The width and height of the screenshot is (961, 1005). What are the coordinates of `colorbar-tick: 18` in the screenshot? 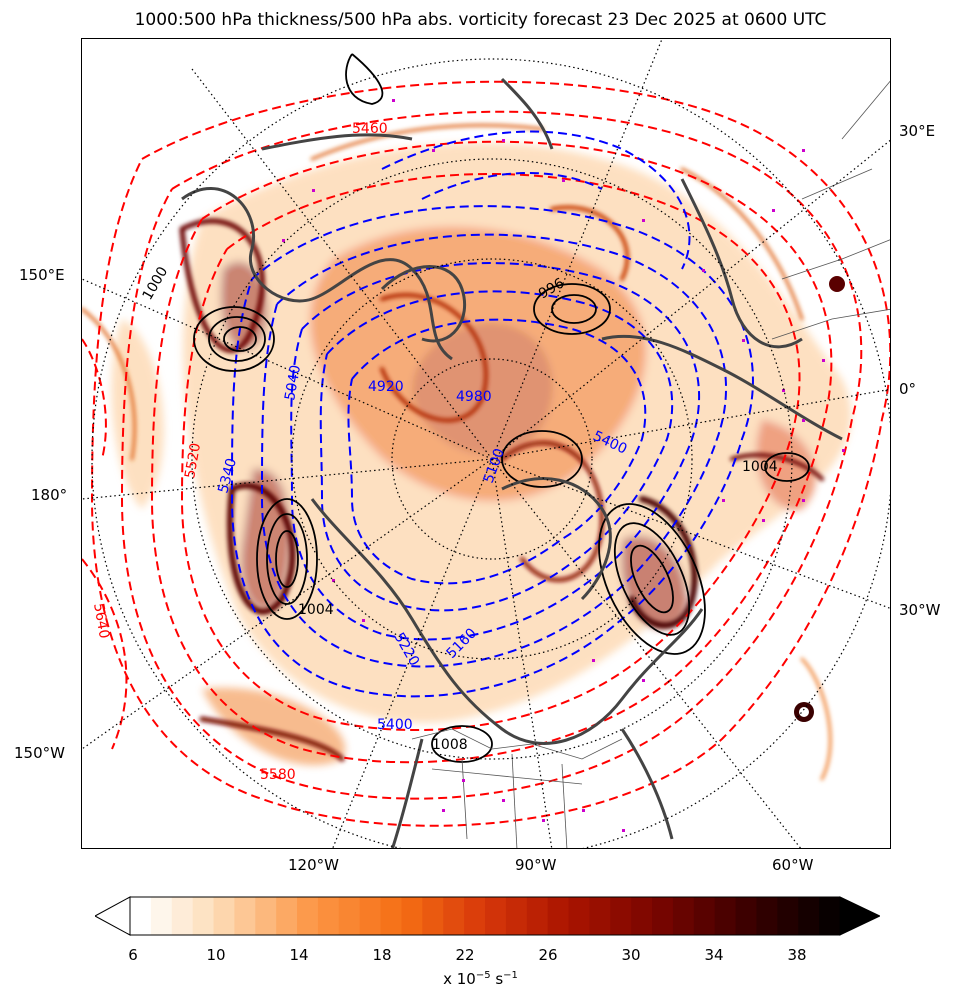 It's located at (382, 955).